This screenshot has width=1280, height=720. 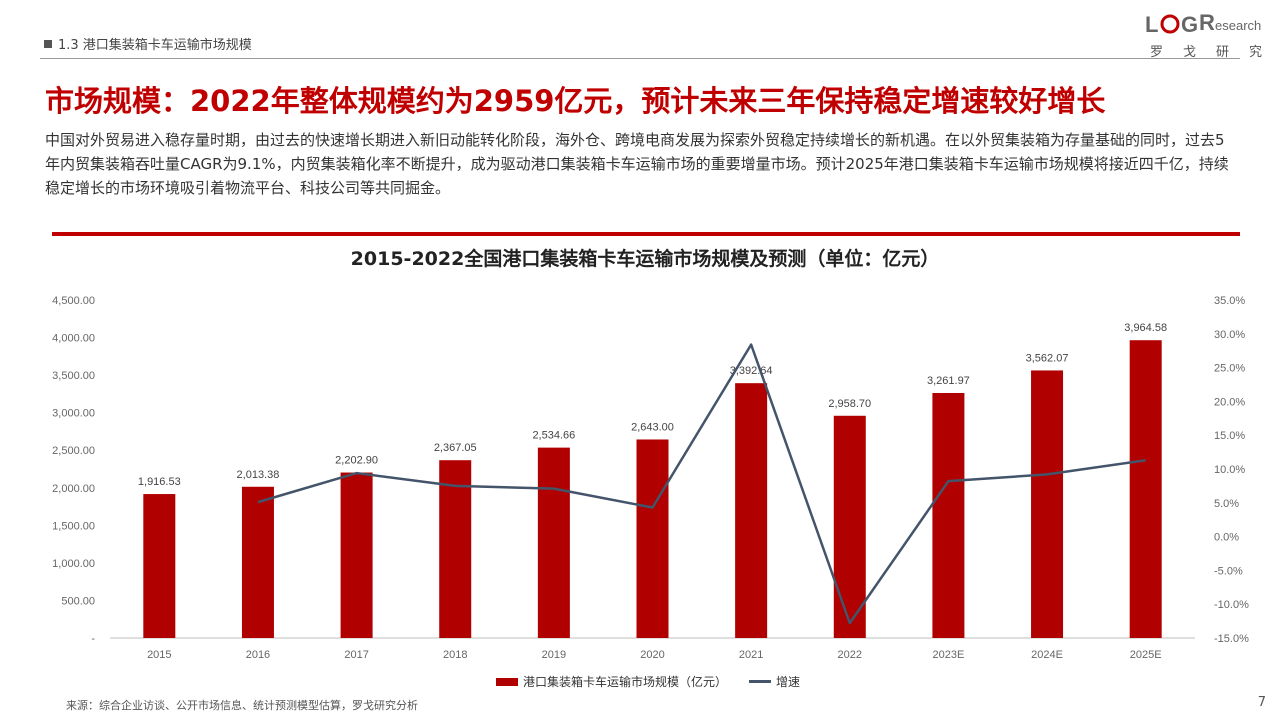 I want to click on y-left-tick-label: 500.00, so click(x=78, y=601).